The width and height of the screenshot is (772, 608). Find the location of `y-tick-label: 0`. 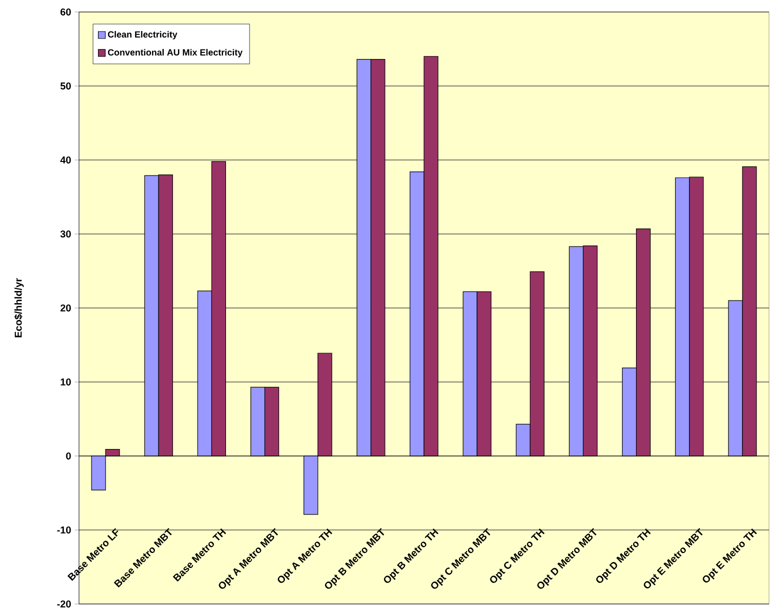

y-tick-label: 0 is located at coordinates (68, 456).